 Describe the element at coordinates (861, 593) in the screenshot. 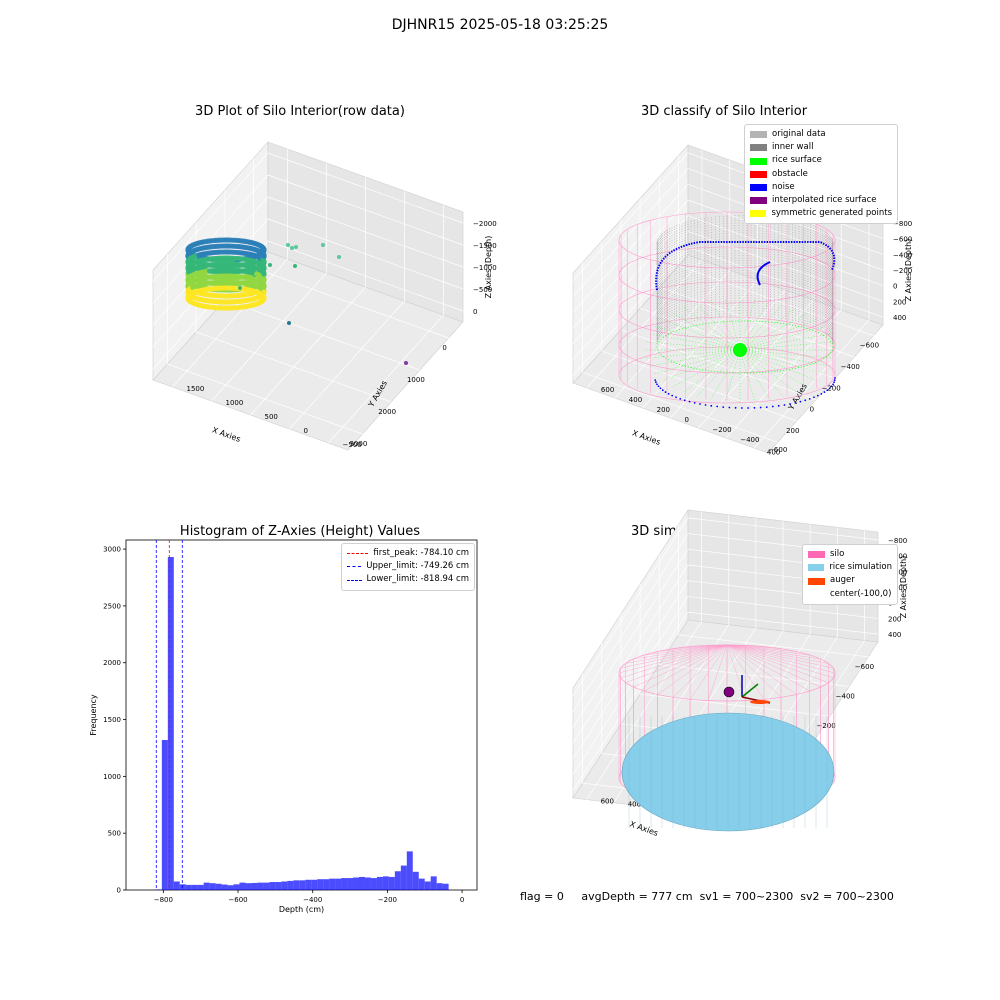

I see `legend-label: center(-100,0)` at that location.